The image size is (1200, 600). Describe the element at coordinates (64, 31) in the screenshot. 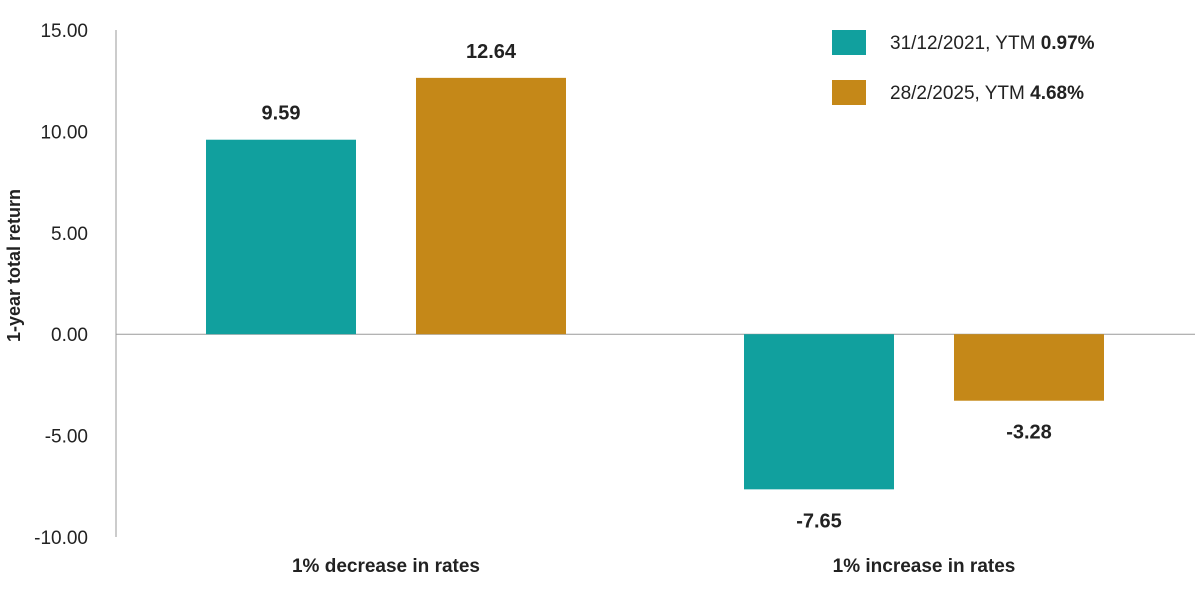

I see `y-tick-label: 15.00` at that location.